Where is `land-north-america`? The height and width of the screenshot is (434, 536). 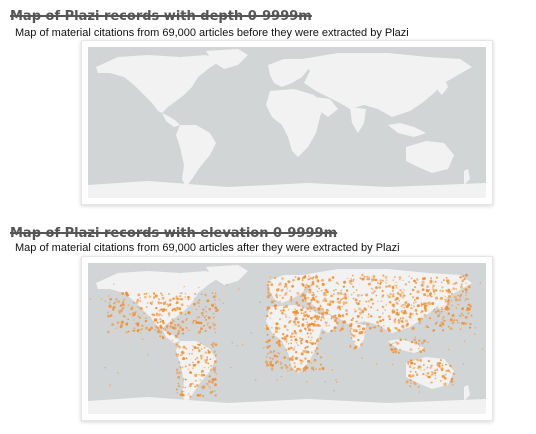
land-north-america is located at coordinates (158, 300).